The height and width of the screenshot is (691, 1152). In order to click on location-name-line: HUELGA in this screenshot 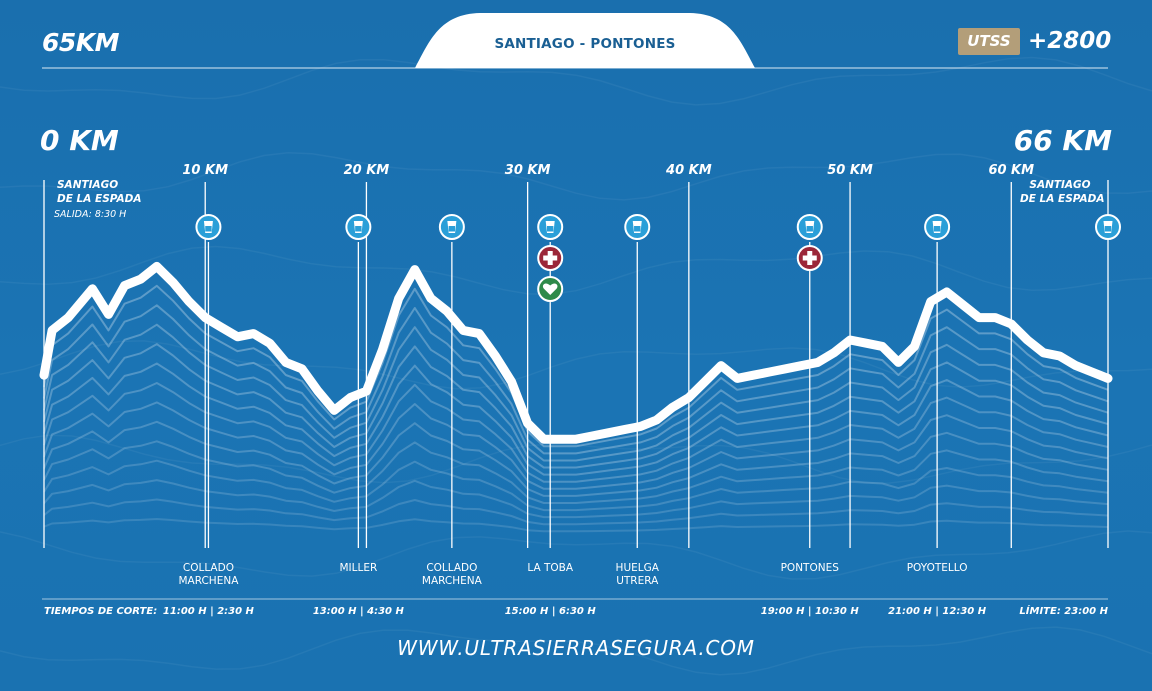, I will do `click(637, 568)`.